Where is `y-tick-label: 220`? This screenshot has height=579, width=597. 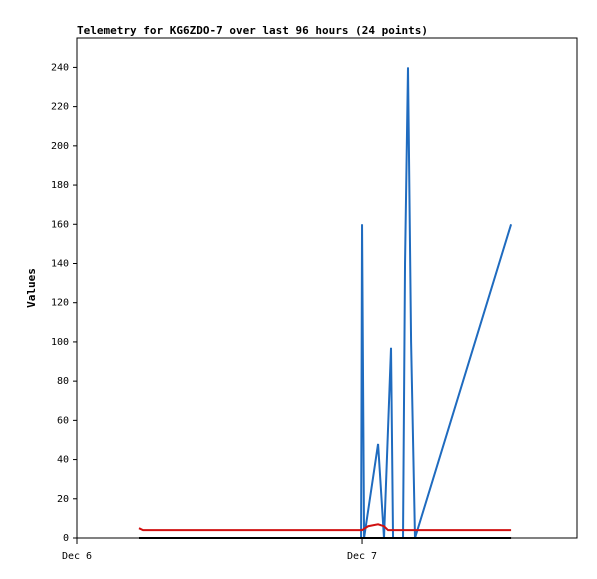 y-tick-label: 220 is located at coordinates (60, 107).